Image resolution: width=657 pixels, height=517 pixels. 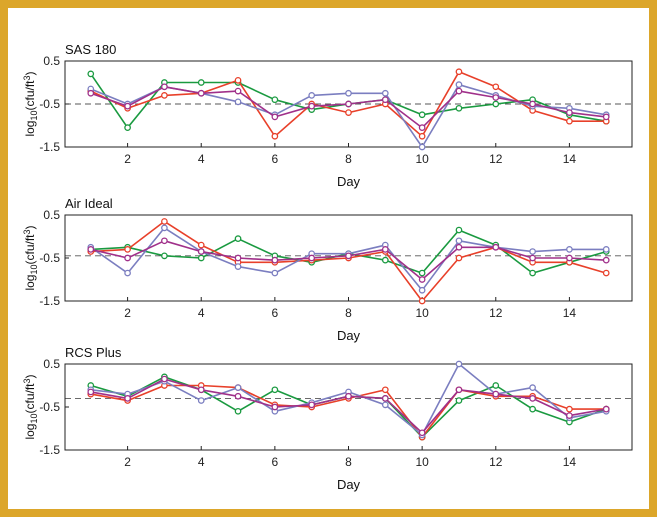 I want to click on y-axis-label-part: ), so click(x=30, y=227).